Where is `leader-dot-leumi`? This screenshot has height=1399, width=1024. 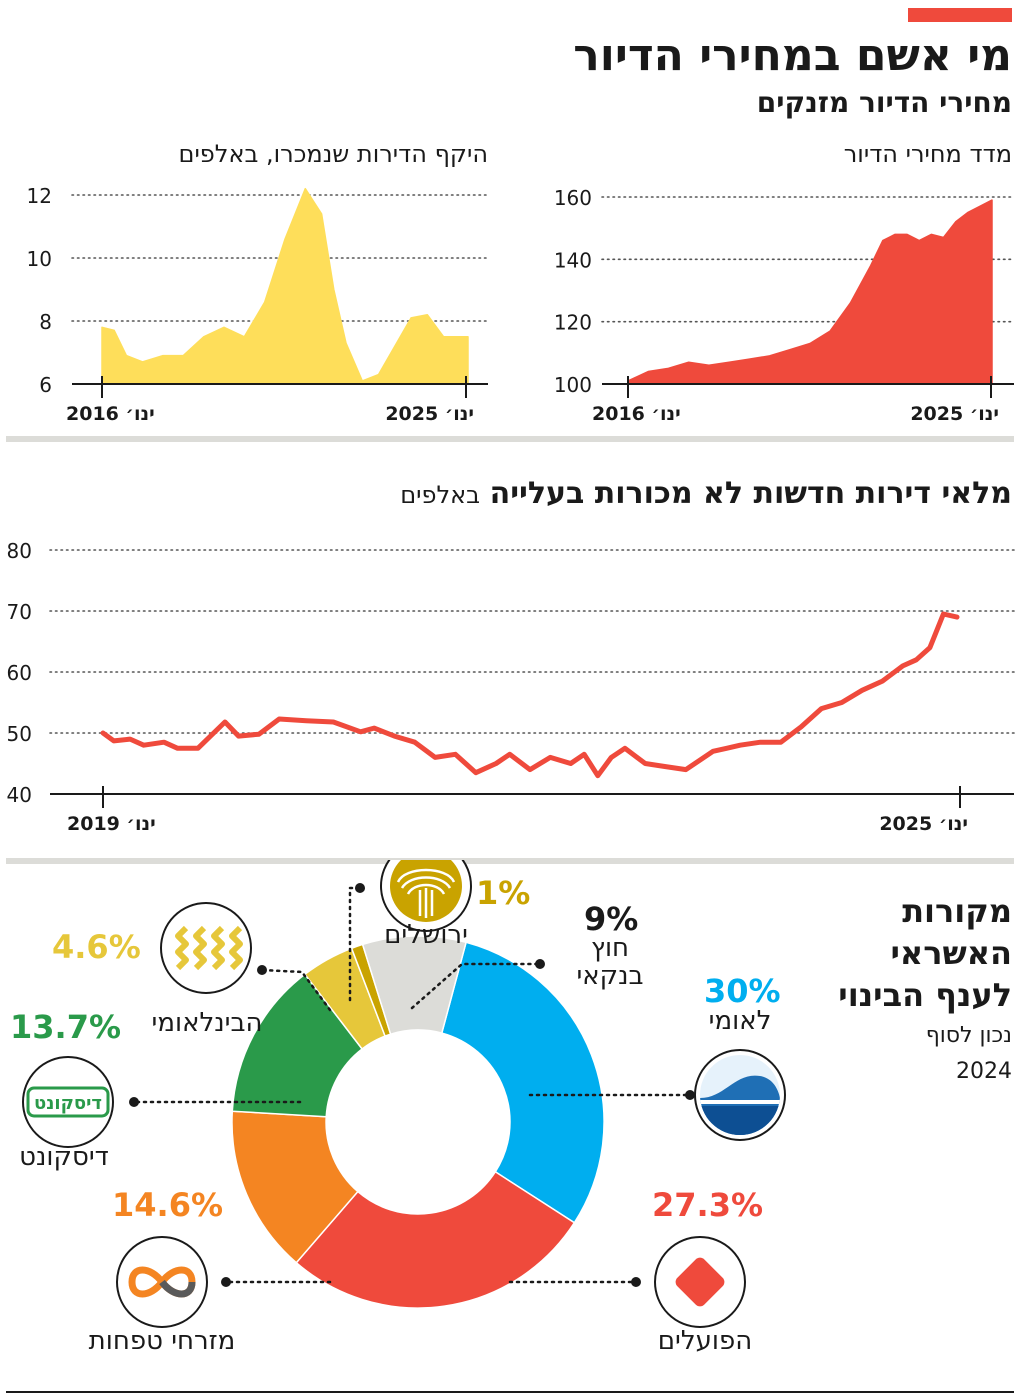
leader-dot-leumi is located at coordinates (690, 1095).